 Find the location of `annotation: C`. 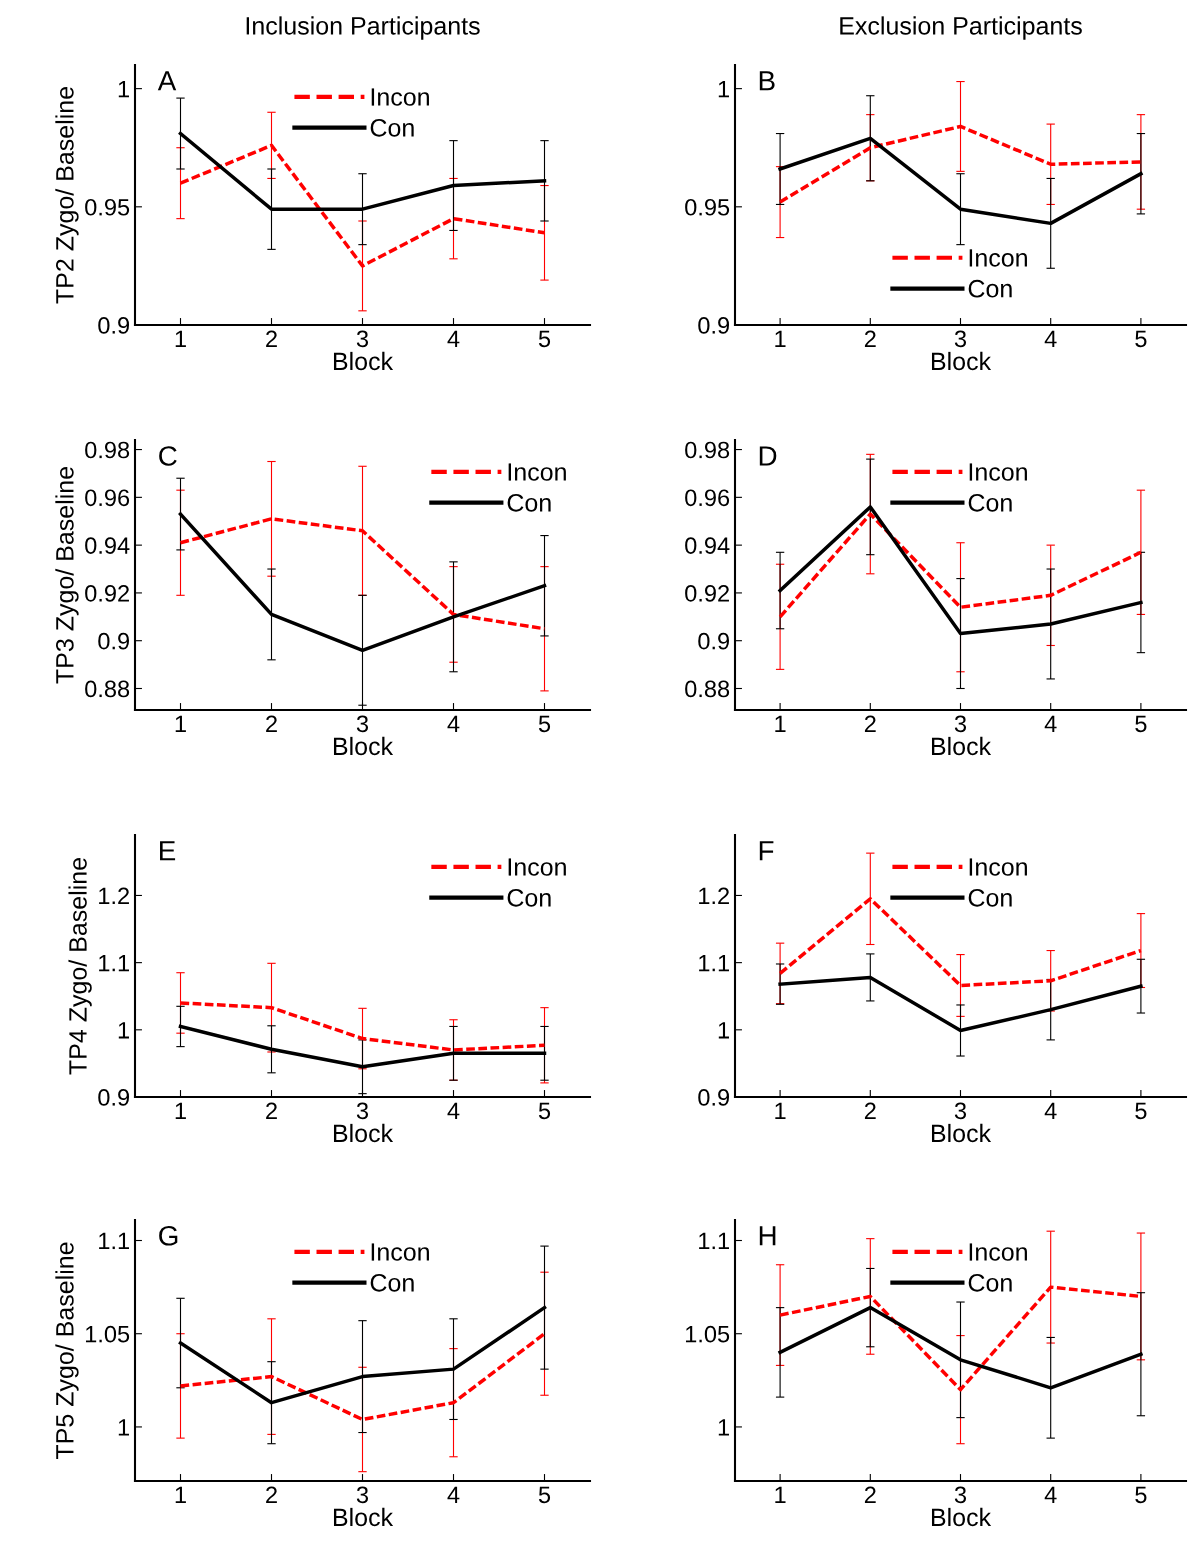

annotation: C is located at coordinates (168, 456).